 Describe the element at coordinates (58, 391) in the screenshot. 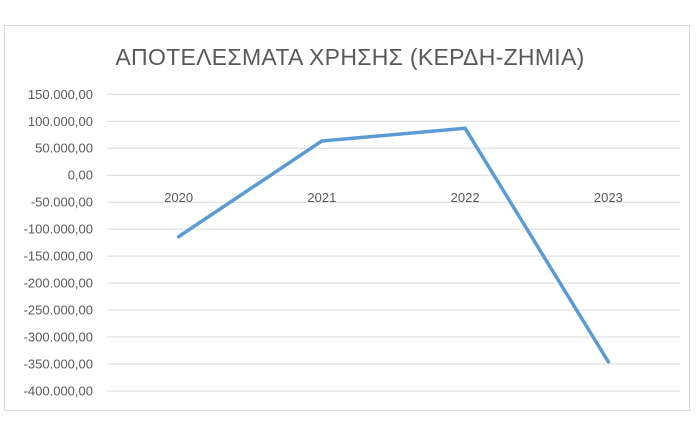

I see `y-tick-label: -400.000,00` at that location.